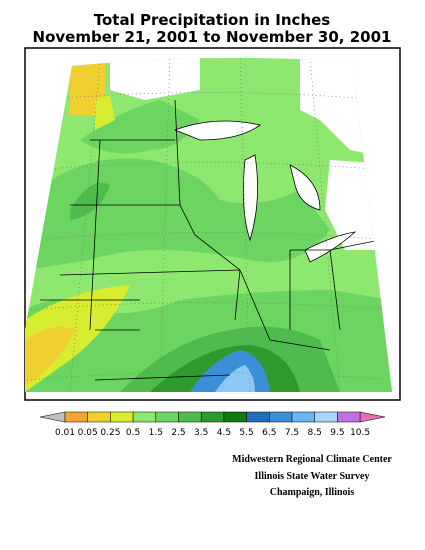 This screenshot has height=550, width=425. Describe the element at coordinates (312, 476) in the screenshot. I see `credit: Illinois State Water Survey` at that location.